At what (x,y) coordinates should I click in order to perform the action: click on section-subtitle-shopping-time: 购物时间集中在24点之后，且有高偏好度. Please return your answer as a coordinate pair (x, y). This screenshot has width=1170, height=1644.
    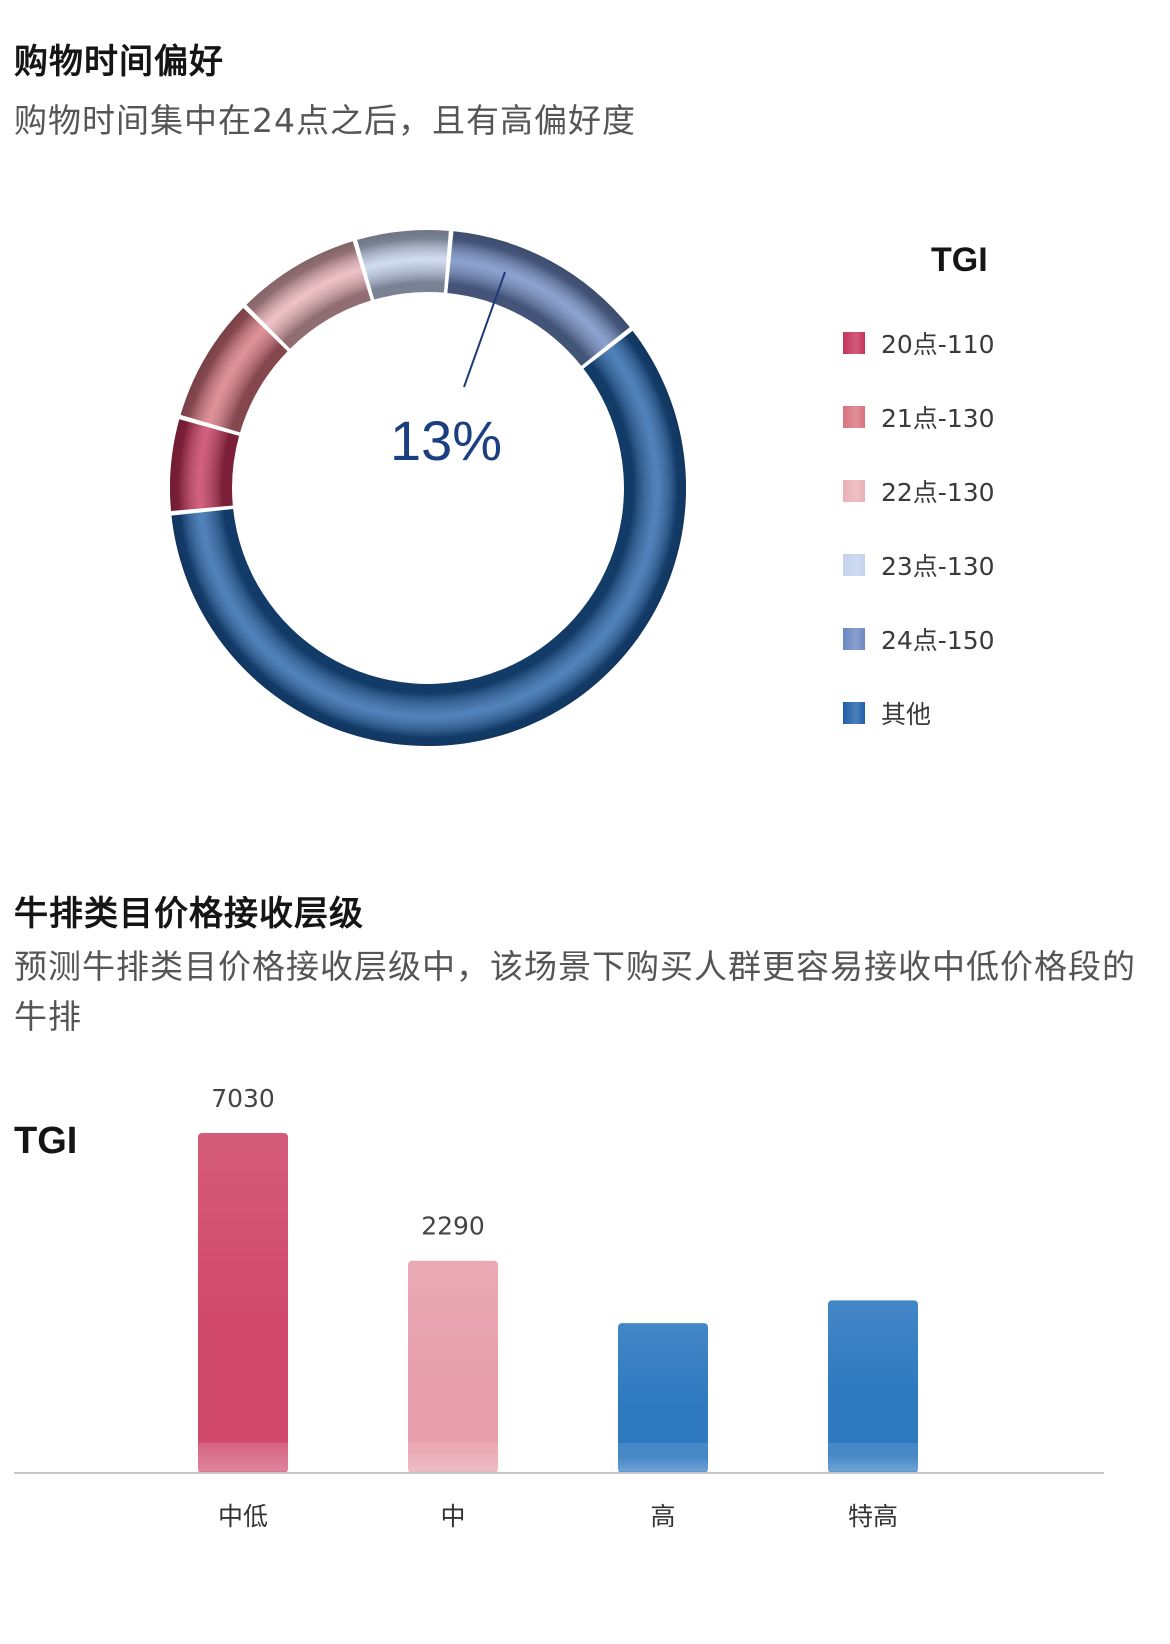
    Looking at the image, I should click on (325, 120).